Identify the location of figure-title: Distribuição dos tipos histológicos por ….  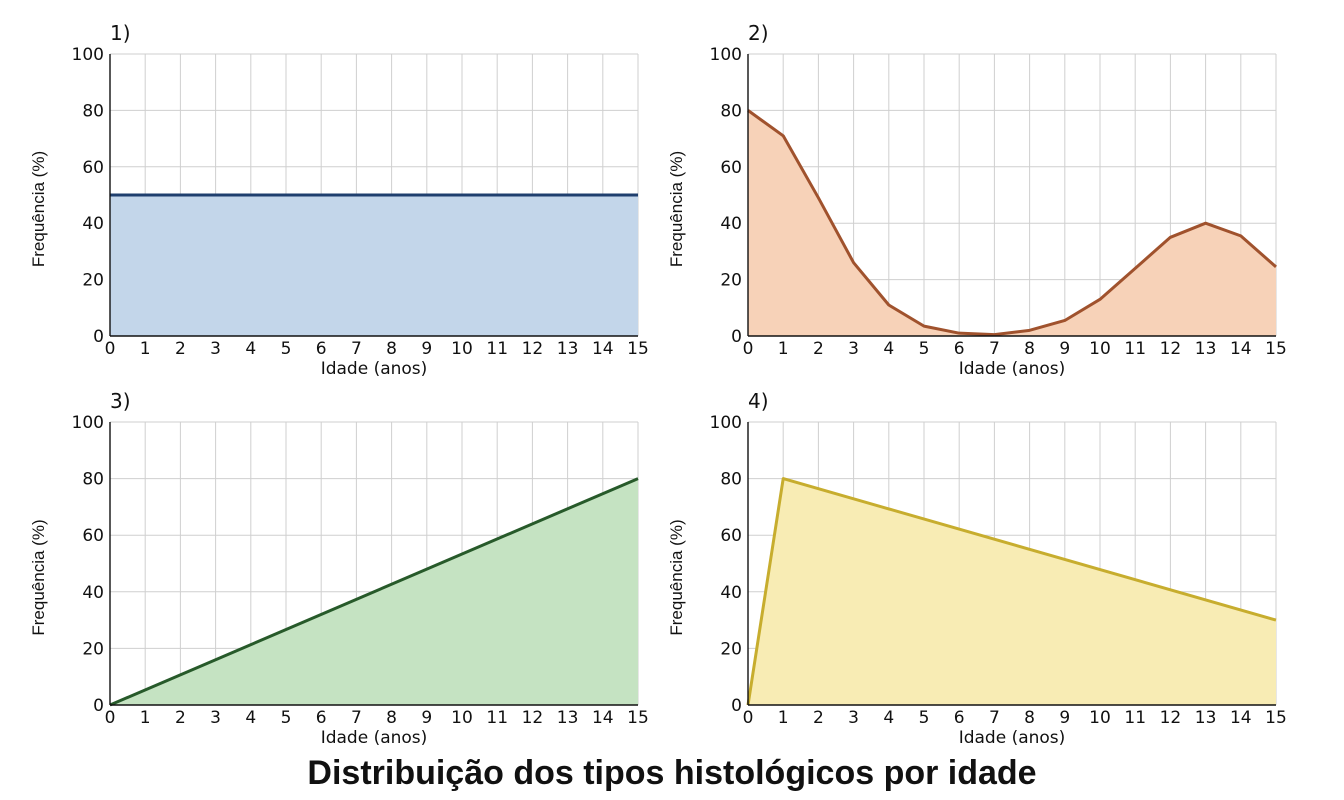
(672, 773).